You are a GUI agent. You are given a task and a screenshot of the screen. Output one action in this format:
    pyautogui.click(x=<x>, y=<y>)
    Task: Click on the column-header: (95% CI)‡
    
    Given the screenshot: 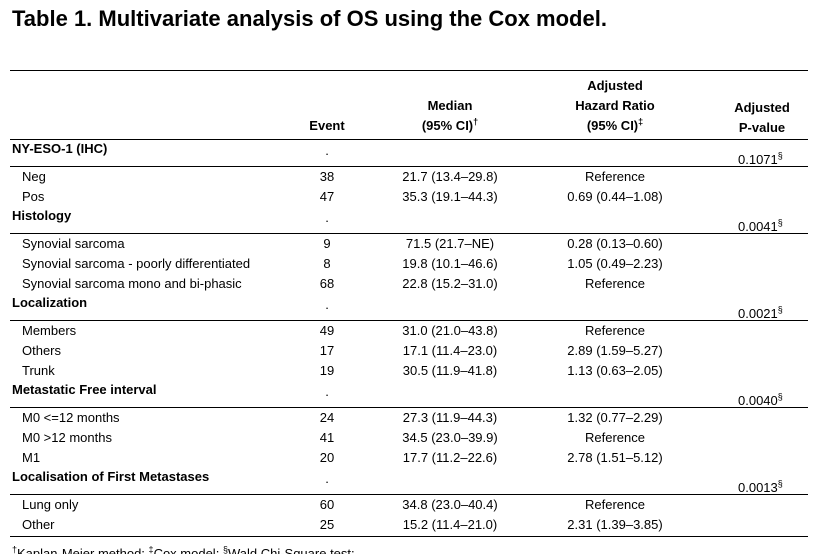 What is the action you would take?
    pyautogui.click(x=615, y=125)
    